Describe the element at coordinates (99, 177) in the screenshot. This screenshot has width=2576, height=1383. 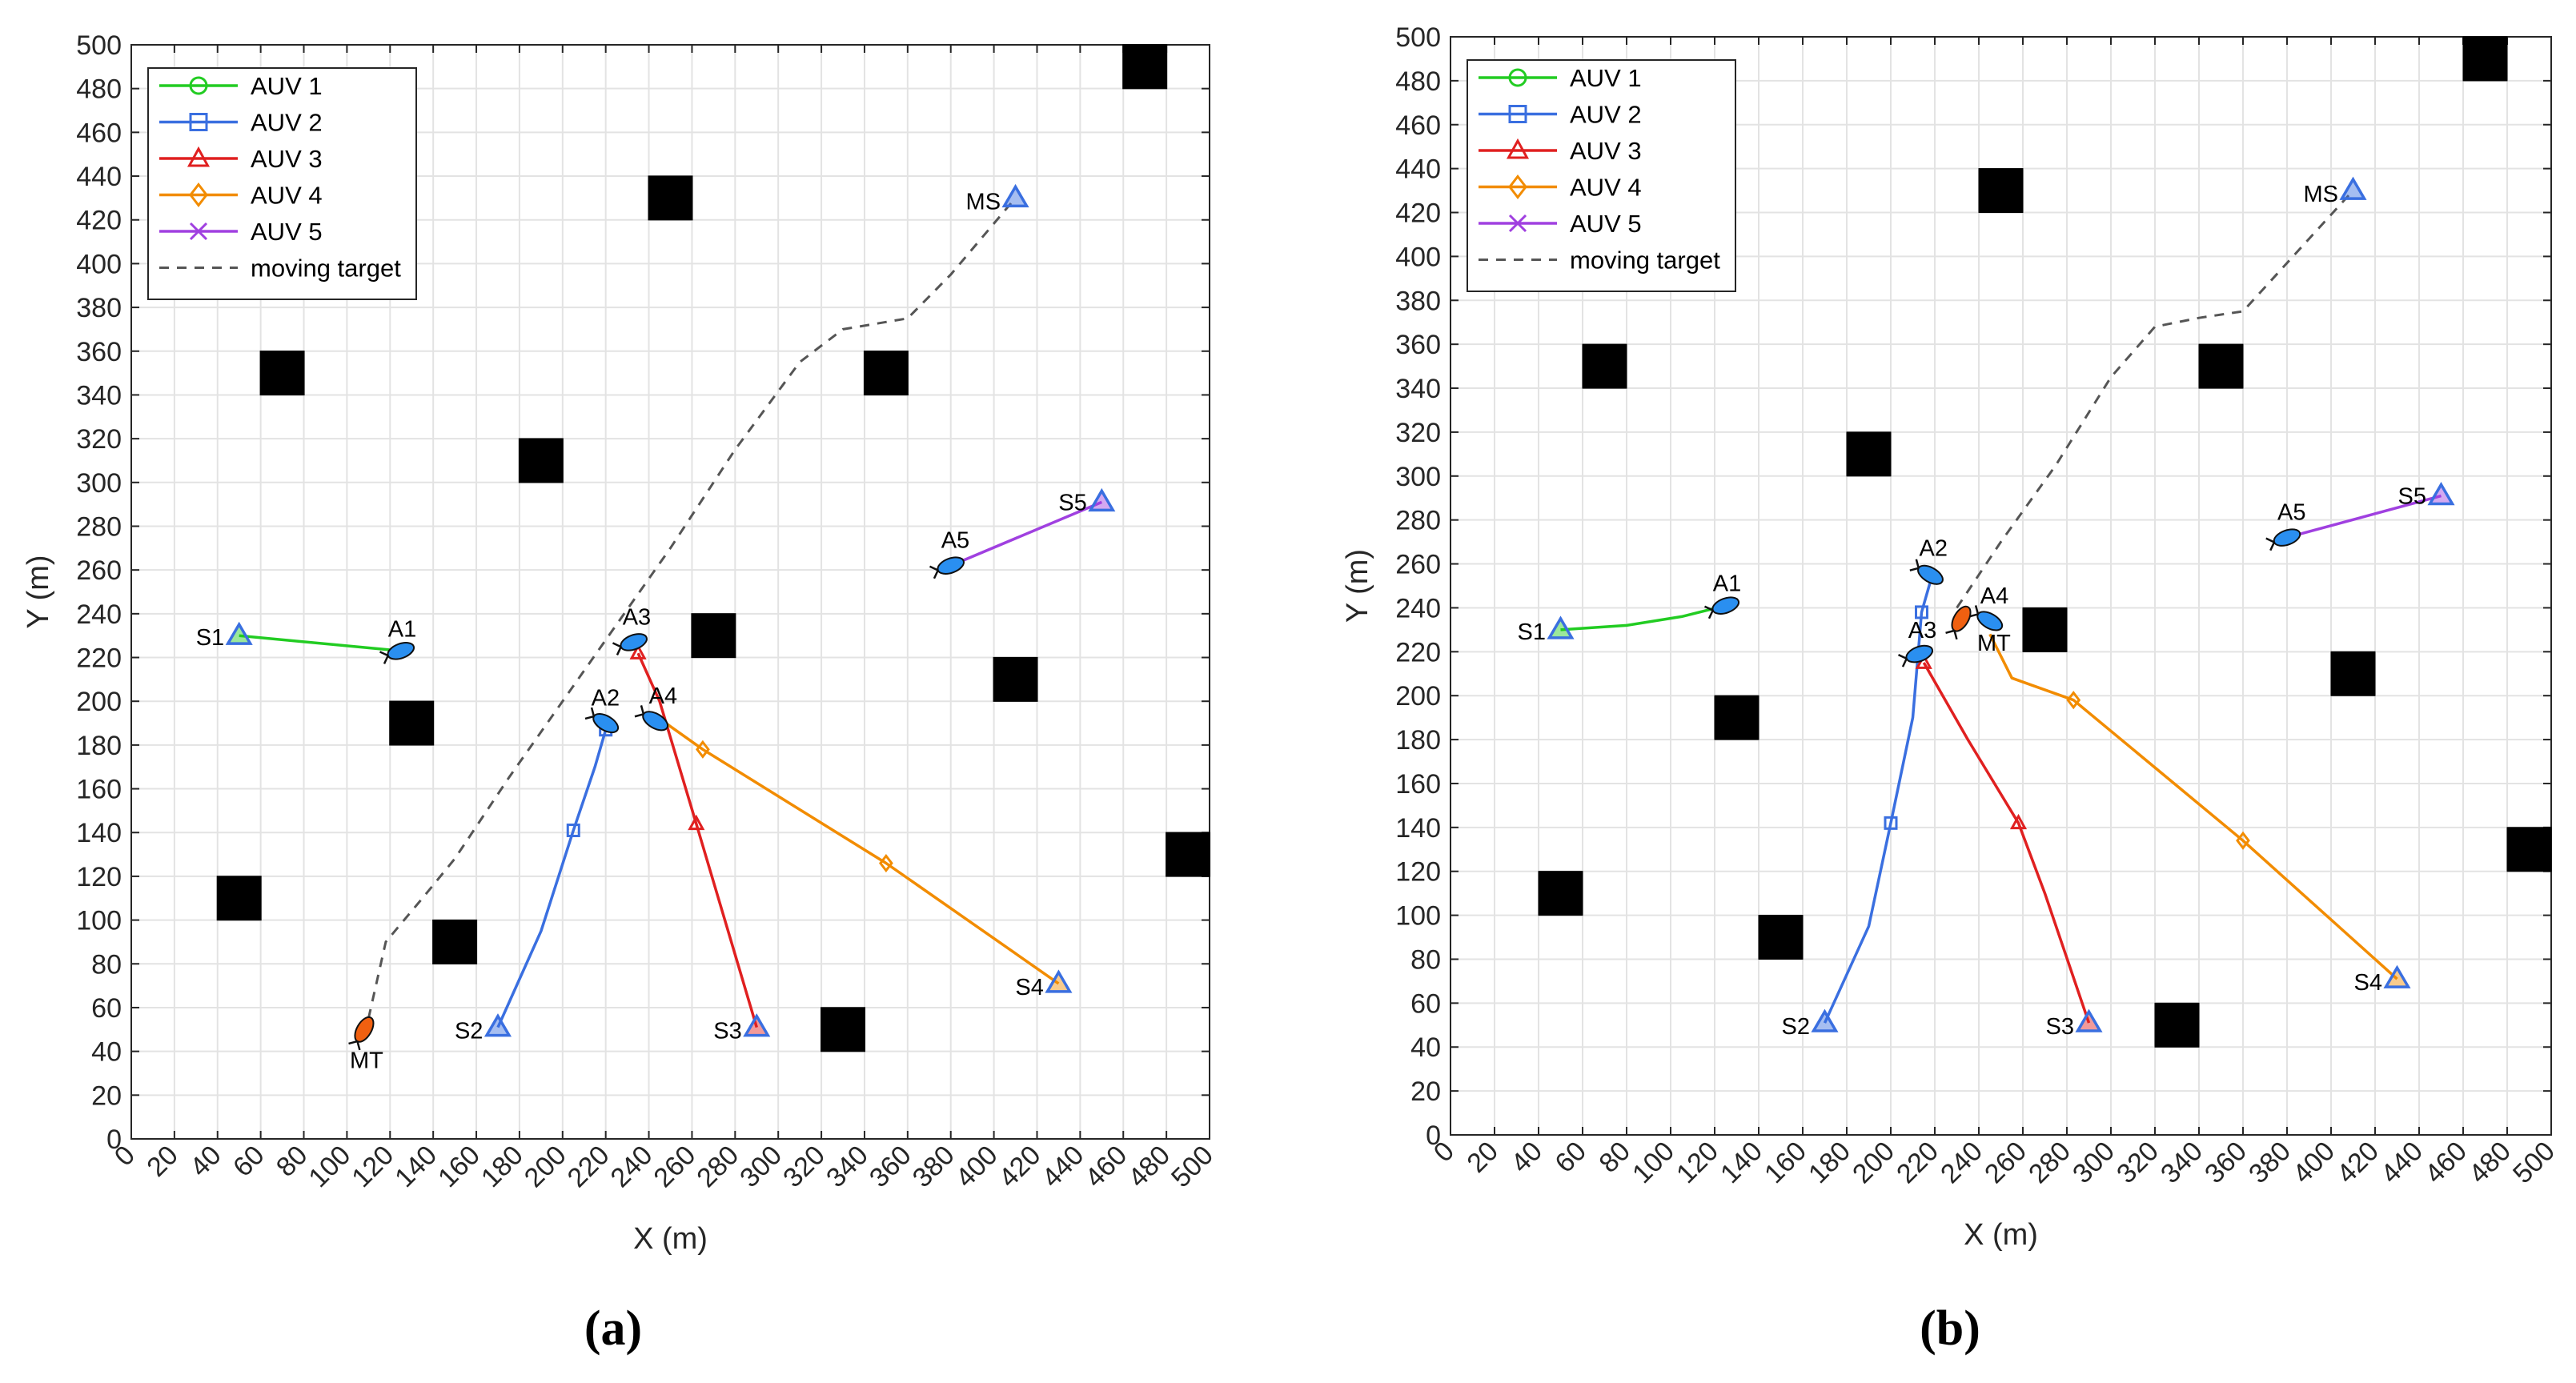
I see `y-tick-label: 440` at that location.